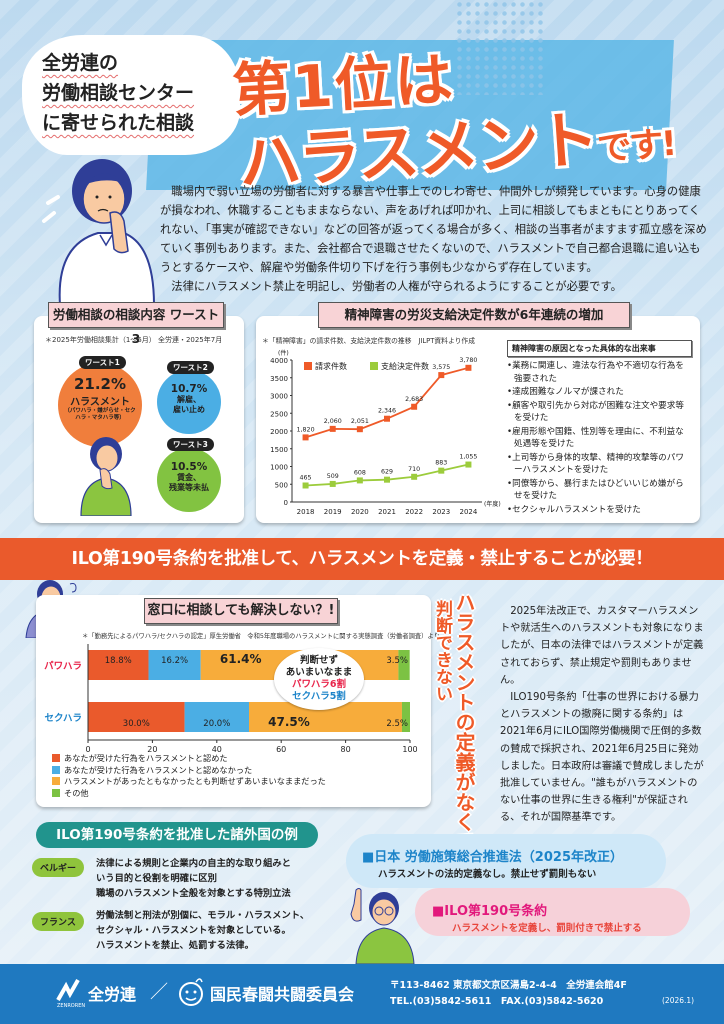  What do you see at coordinates (492, 857) in the screenshot?
I see `japan-law-title: ■日本 労働施策総合推進法（2025年改正）` at bounding box center [492, 857].